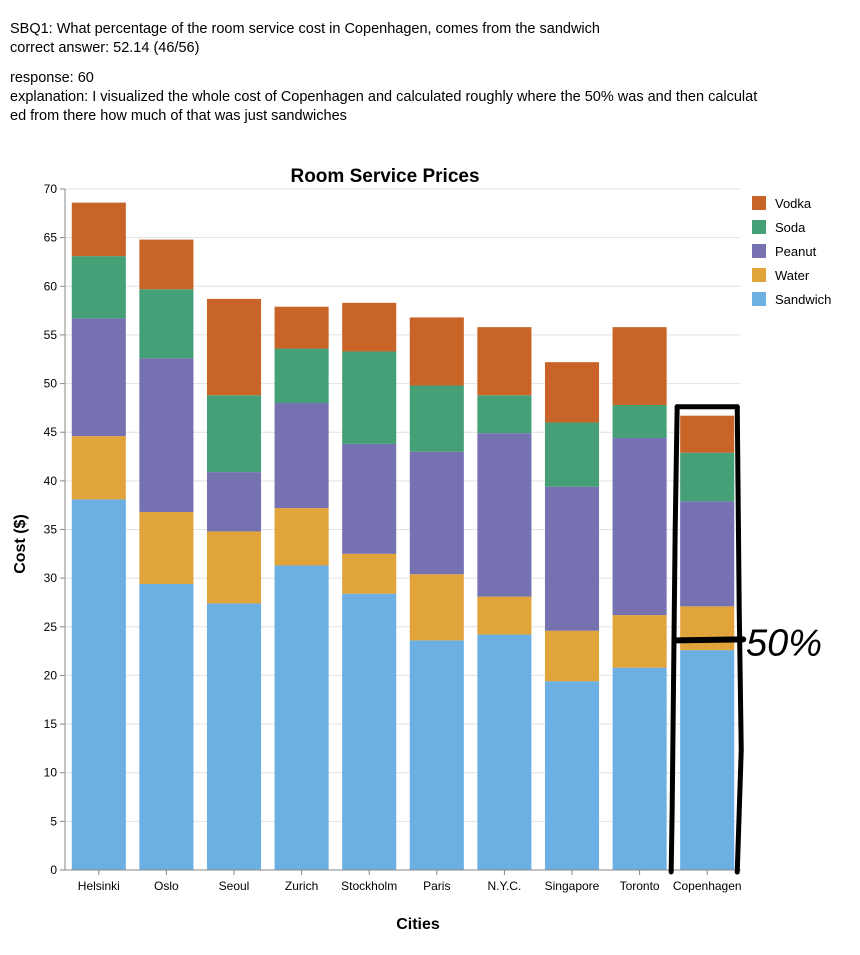  Describe the element at coordinates (759, 275) in the screenshot. I see `legend-swatch-water` at that location.